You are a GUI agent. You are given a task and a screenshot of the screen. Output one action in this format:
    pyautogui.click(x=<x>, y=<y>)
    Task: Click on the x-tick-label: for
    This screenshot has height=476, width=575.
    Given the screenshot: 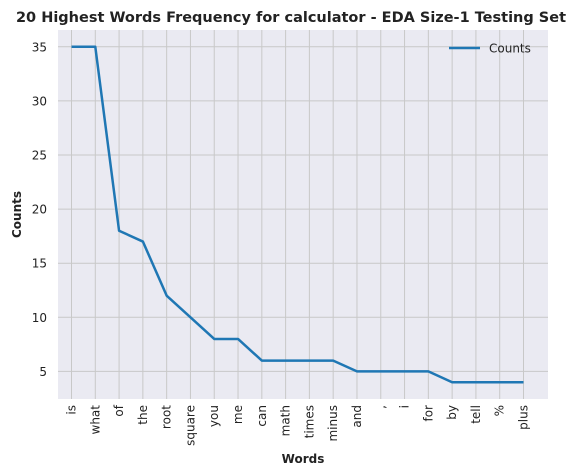 What is the action you would take?
    pyautogui.click(x=428, y=413)
    